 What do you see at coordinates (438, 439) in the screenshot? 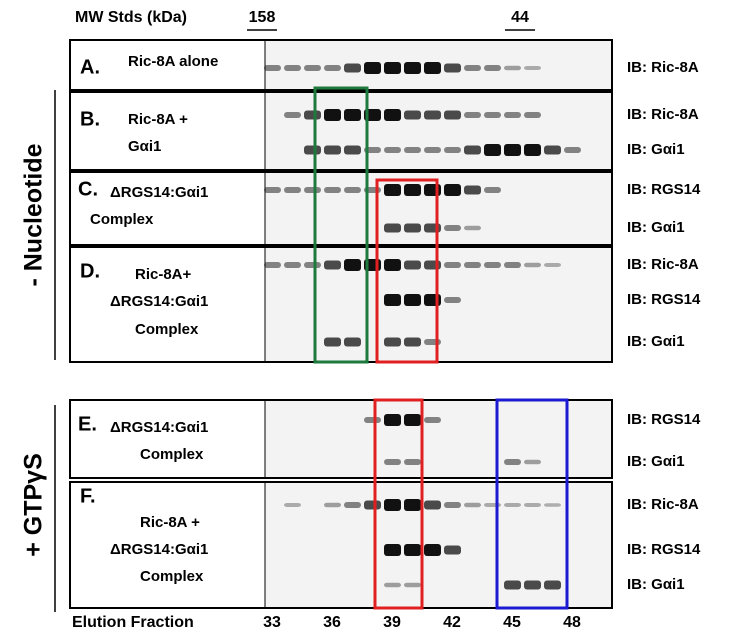
I see `blot-area` at bounding box center [438, 439].